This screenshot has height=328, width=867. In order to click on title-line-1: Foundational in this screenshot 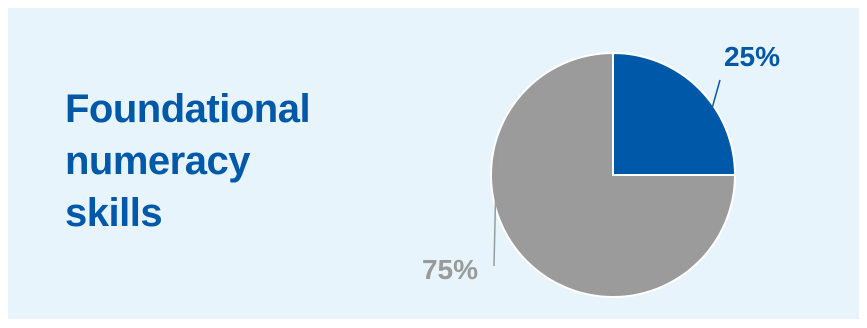, I will do `click(188, 109)`.